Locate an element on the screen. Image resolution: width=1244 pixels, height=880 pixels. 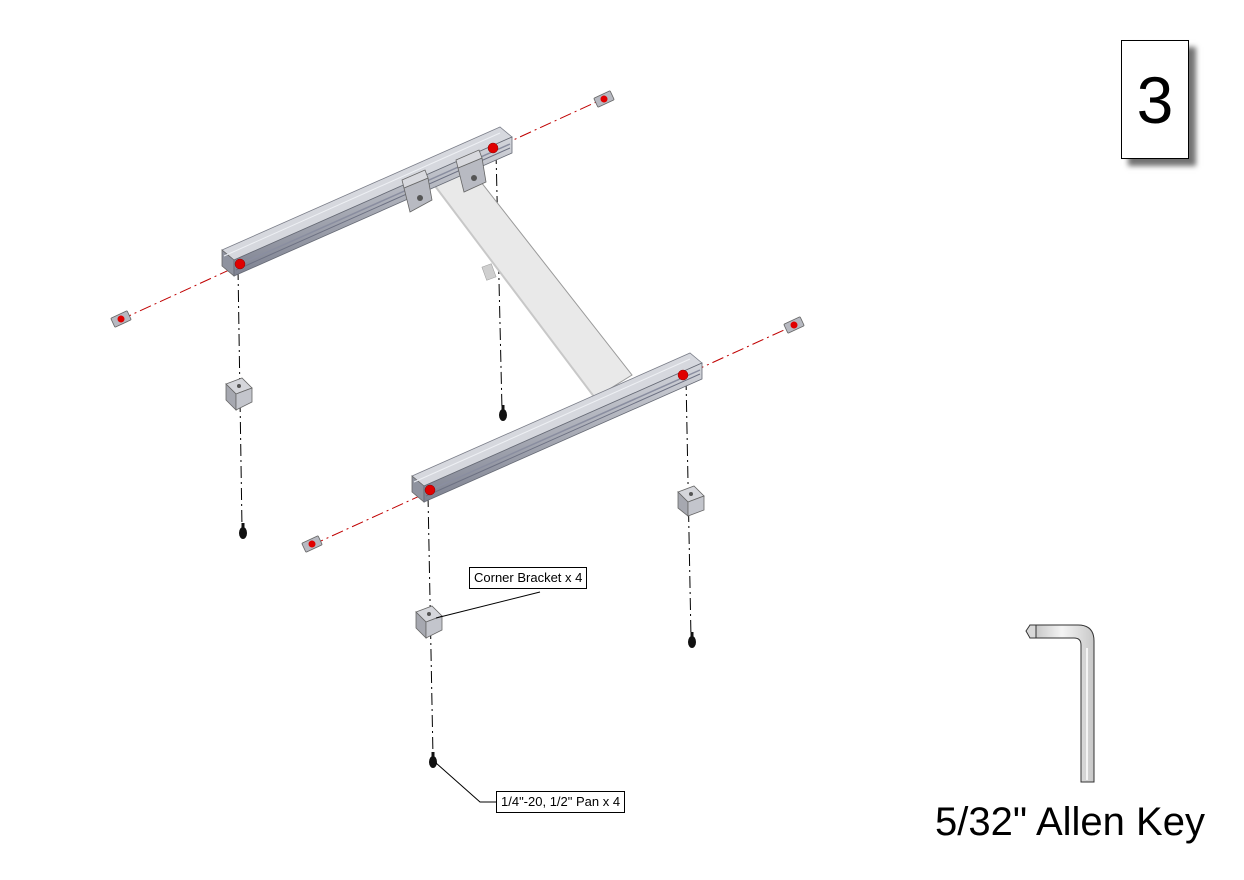
callout-corner-bracket-text: Corner Bracket x 4 is located at coordinates (528, 577).